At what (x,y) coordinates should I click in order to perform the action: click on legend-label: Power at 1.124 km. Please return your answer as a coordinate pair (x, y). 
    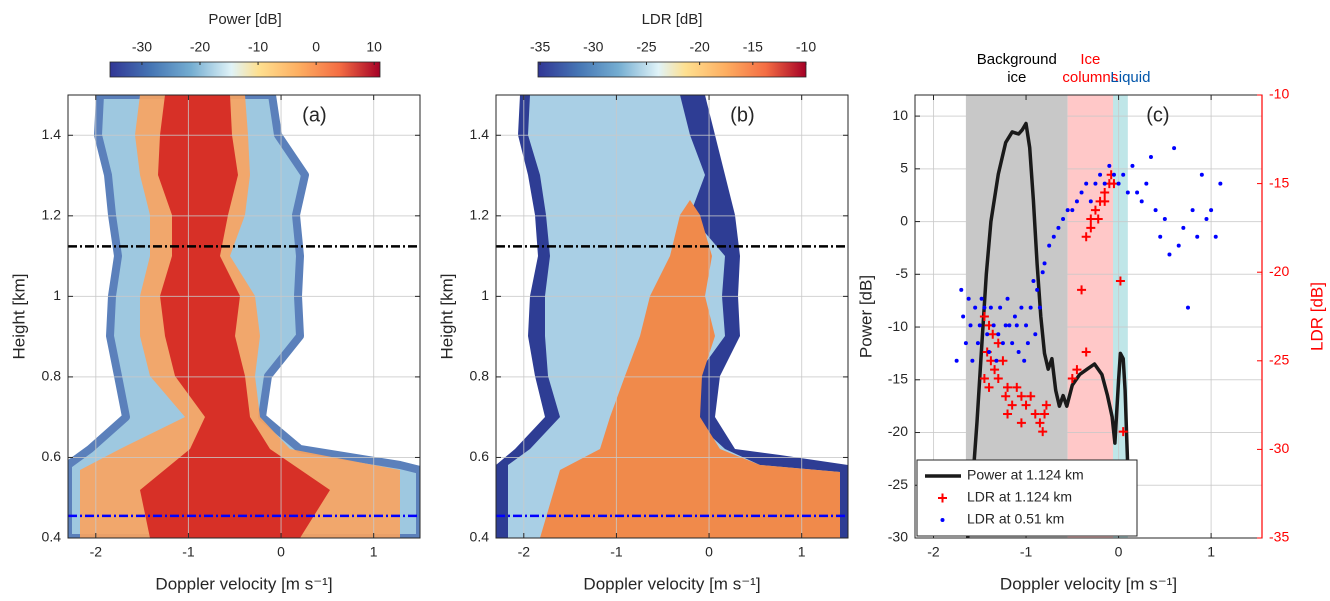
    Looking at the image, I should click on (1025, 475).